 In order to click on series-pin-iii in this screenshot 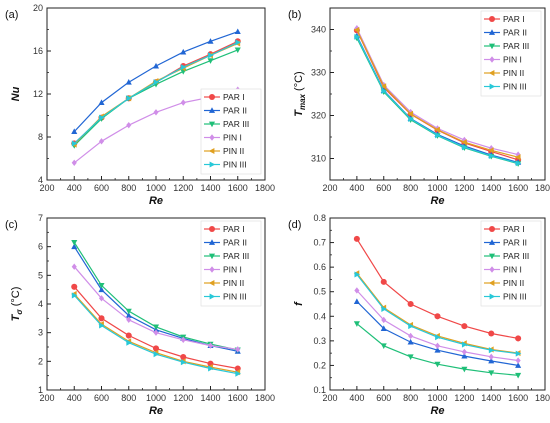, I will do `click(156, 93)`.